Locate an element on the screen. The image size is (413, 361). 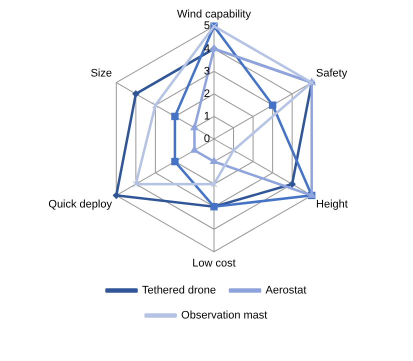
legend-label: Aerostat is located at coordinates (286, 290).